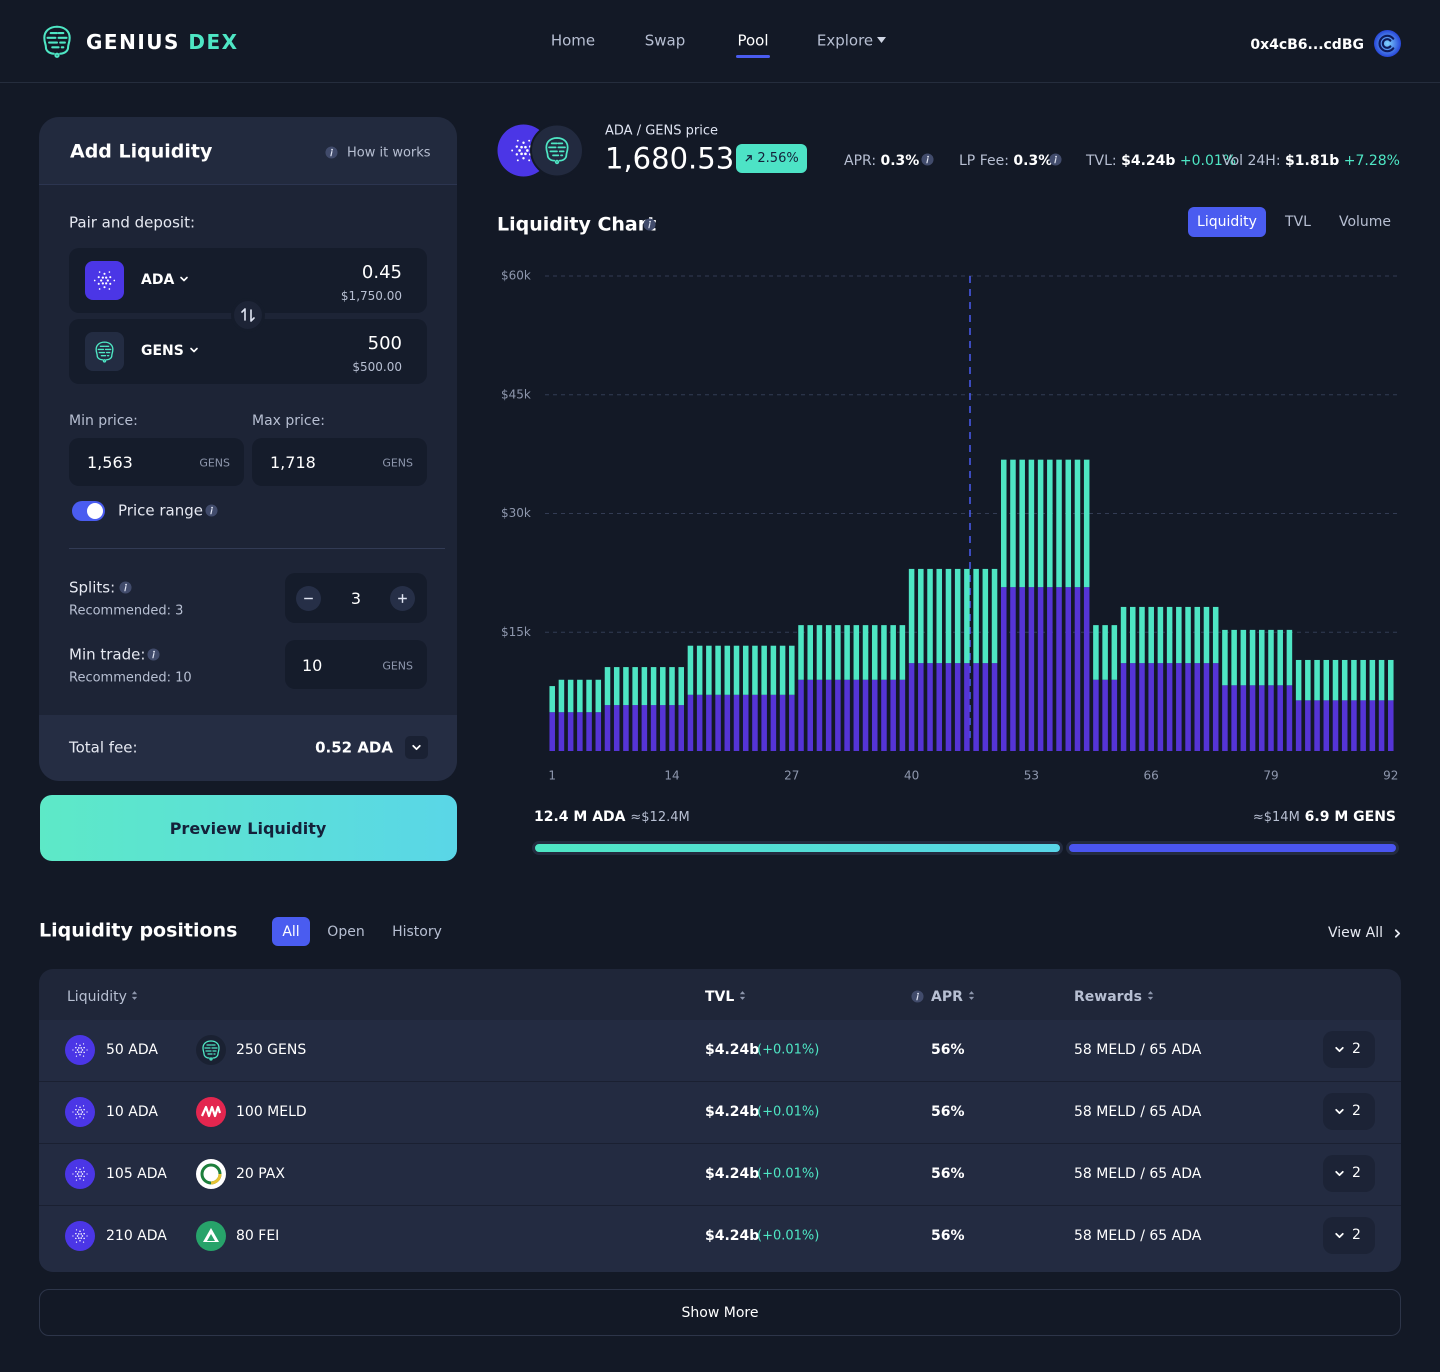  Describe the element at coordinates (57, 41) in the screenshot. I see `logo-icon` at that location.